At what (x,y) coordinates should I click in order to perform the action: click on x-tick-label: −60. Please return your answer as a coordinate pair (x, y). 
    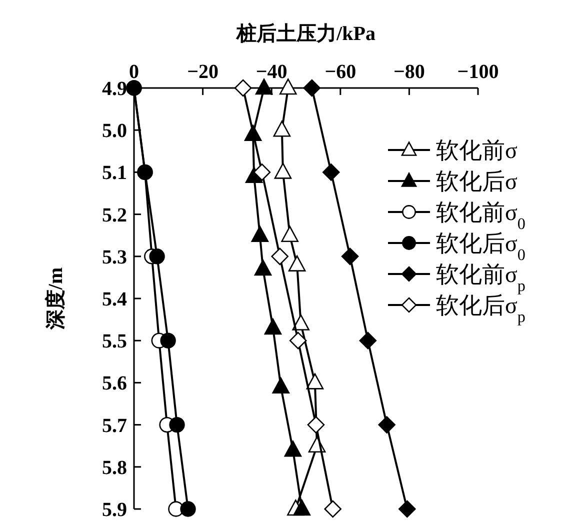
    Looking at the image, I should click on (340, 72).